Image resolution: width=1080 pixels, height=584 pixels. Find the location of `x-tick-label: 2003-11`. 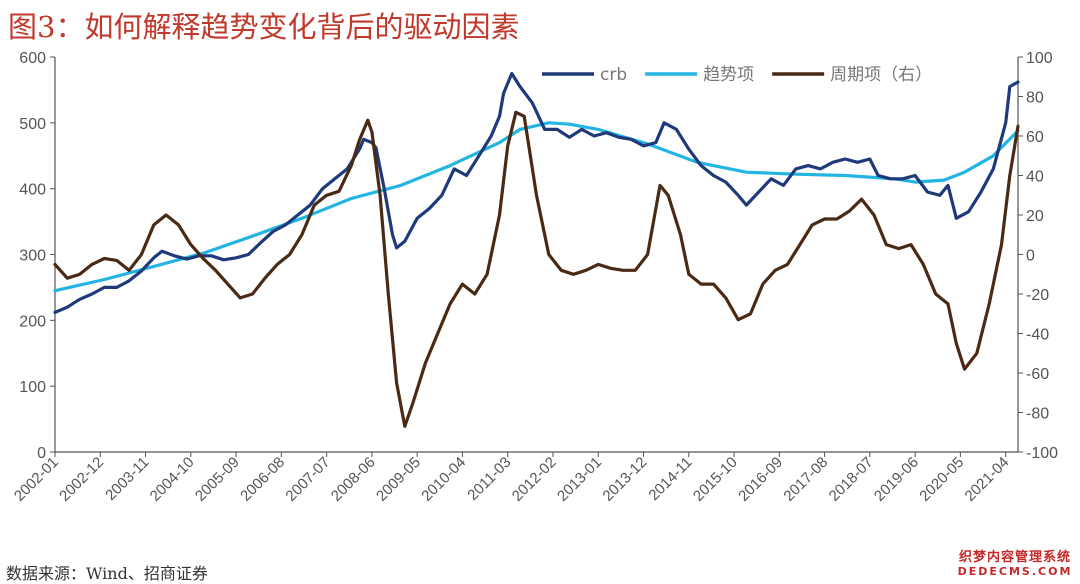

x-tick-label: 2003-11 is located at coordinates (127, 479).